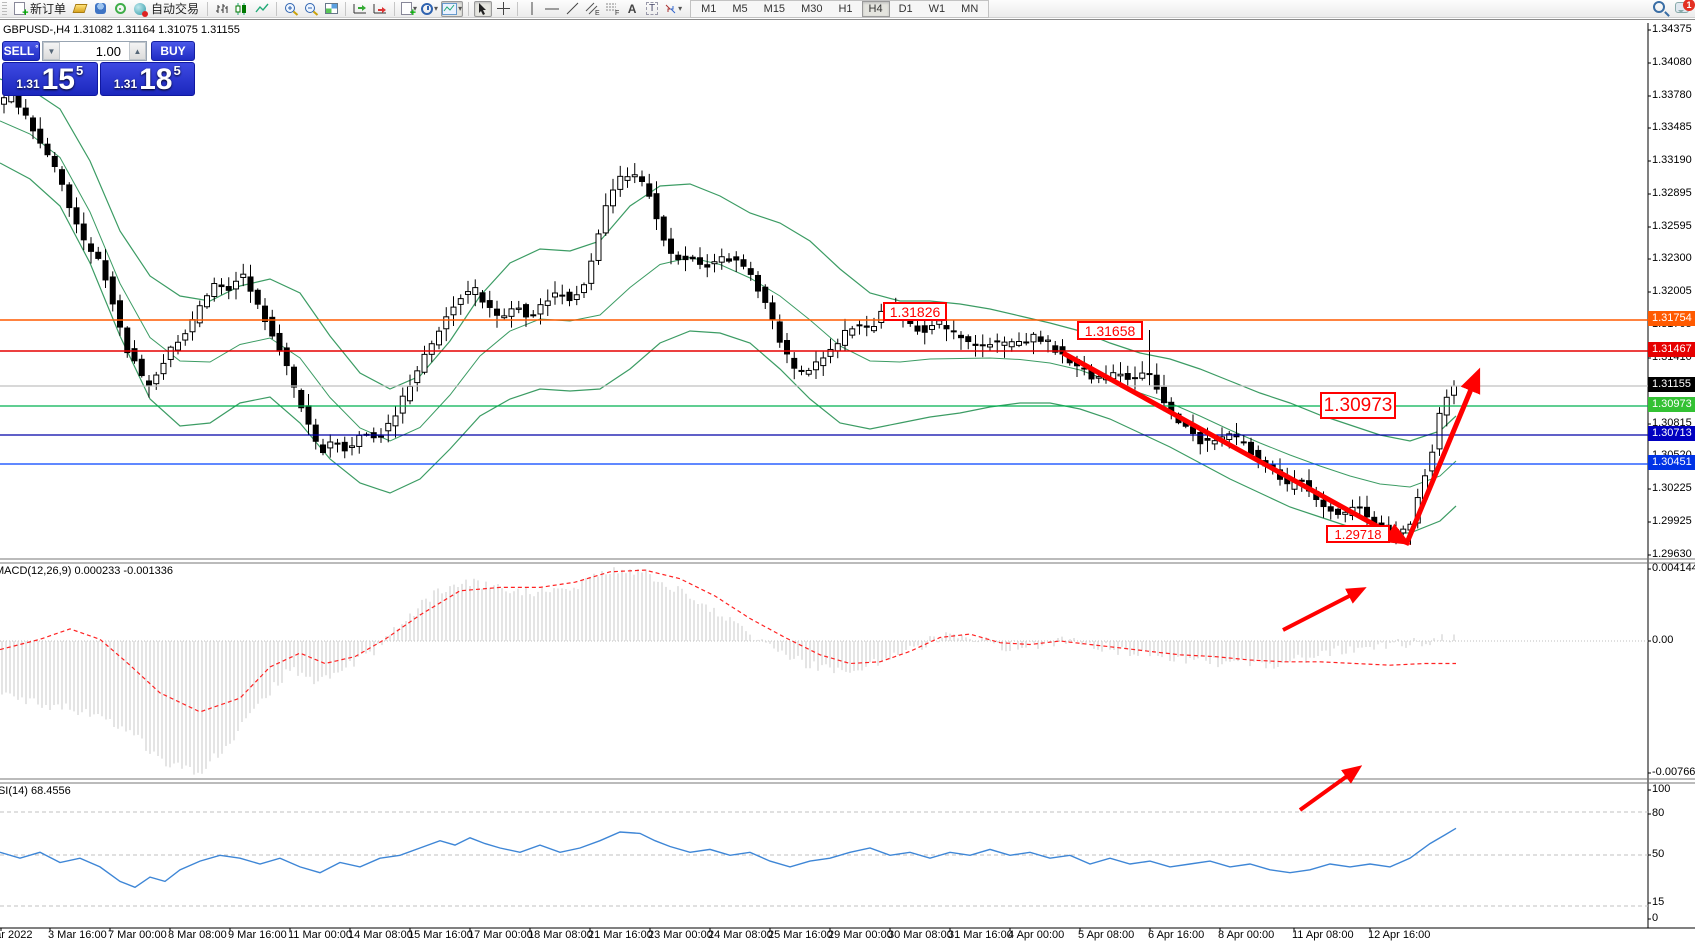  What do you see at coordinates (173, 51) in the screenshot?
I see `buy-button: BUY` at bounding box center [173, 51].